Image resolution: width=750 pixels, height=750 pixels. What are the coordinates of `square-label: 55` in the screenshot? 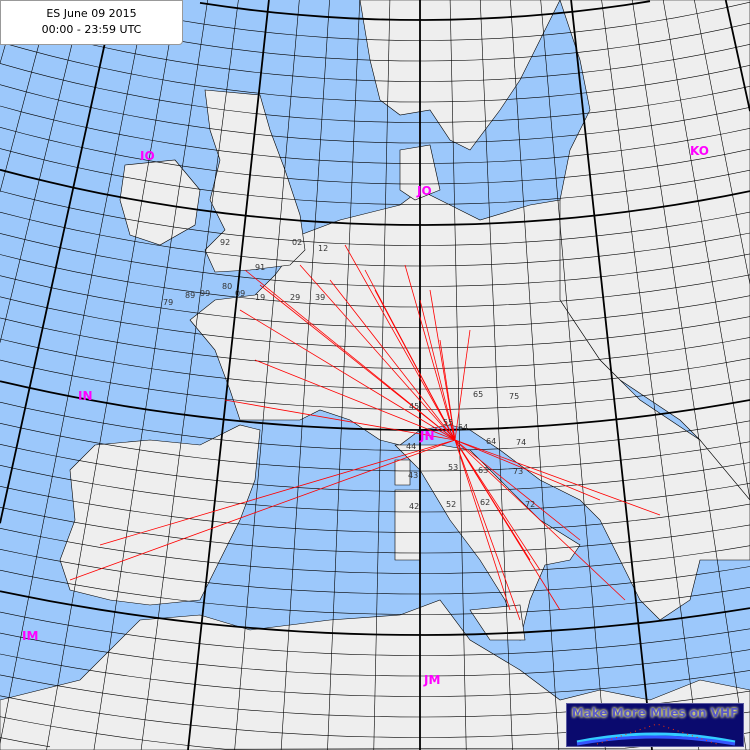 It's located at (448, 422).